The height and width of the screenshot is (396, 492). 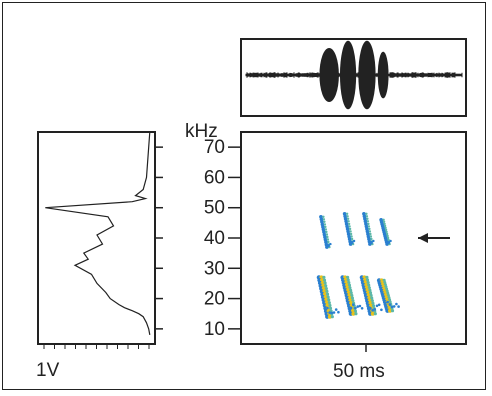 What do you see at coordinates (214, 299) in the screenshot?
I see `freq-tick-label: 20` at bounding box center [214, 299].